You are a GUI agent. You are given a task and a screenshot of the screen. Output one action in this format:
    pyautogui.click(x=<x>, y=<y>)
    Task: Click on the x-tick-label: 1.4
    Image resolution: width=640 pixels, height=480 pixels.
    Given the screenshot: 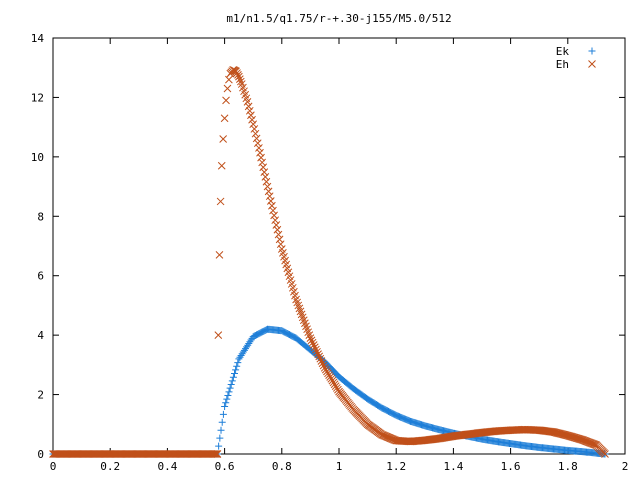 What is the action you would take?
    pyautogui.click(x=453, y=466)
    